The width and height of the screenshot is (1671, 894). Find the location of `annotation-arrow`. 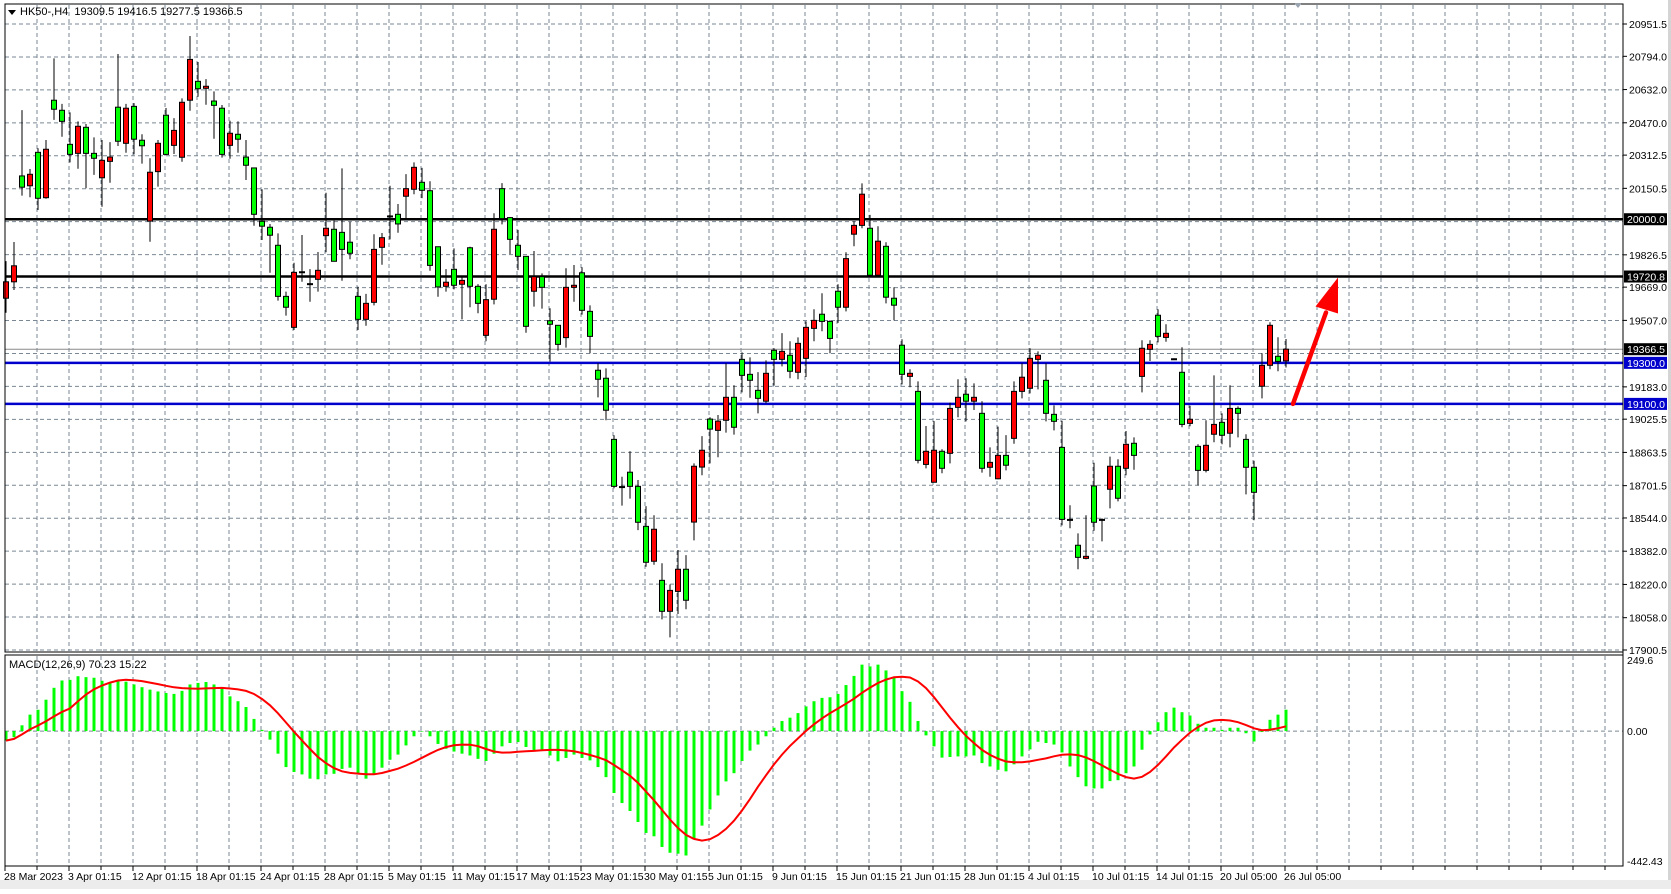

annotation-arrow is located at coordinates (1314, 342).